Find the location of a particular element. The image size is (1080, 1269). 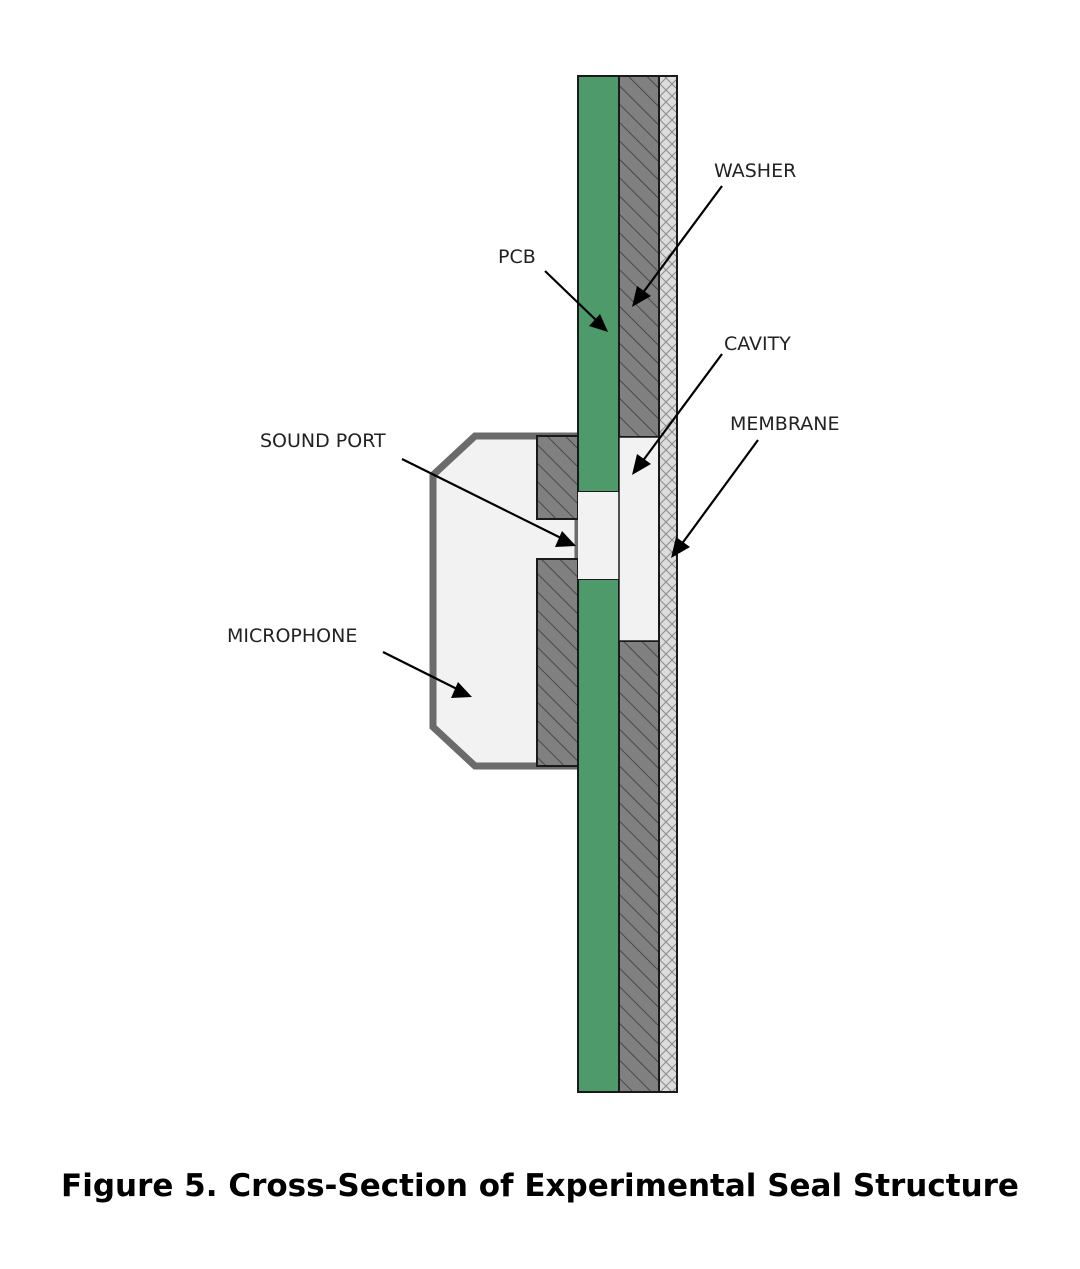

microphone-arrow is located at coordinates (421, 671).